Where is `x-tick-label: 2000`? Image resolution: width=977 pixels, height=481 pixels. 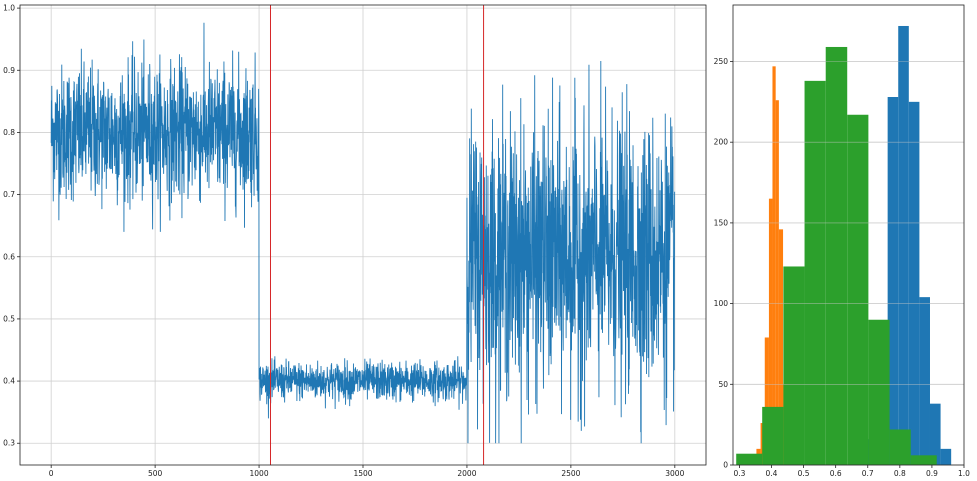
x-tick-label: 2000 is located at coordinates (466, 473).